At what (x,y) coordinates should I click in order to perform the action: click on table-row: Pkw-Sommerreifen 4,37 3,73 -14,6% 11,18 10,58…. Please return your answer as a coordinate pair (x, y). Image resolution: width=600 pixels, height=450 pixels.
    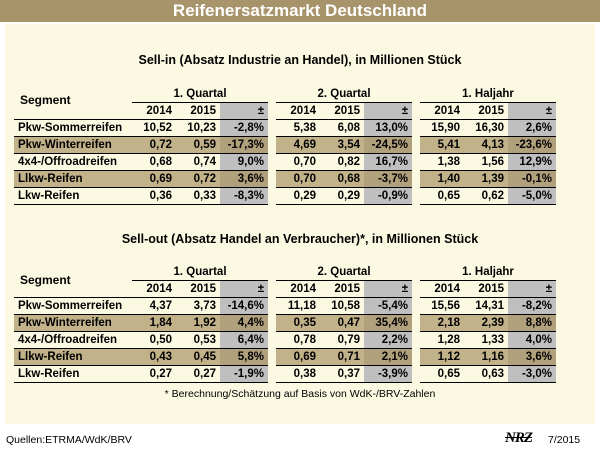
    Looking at the image, I should click on (285, 306).